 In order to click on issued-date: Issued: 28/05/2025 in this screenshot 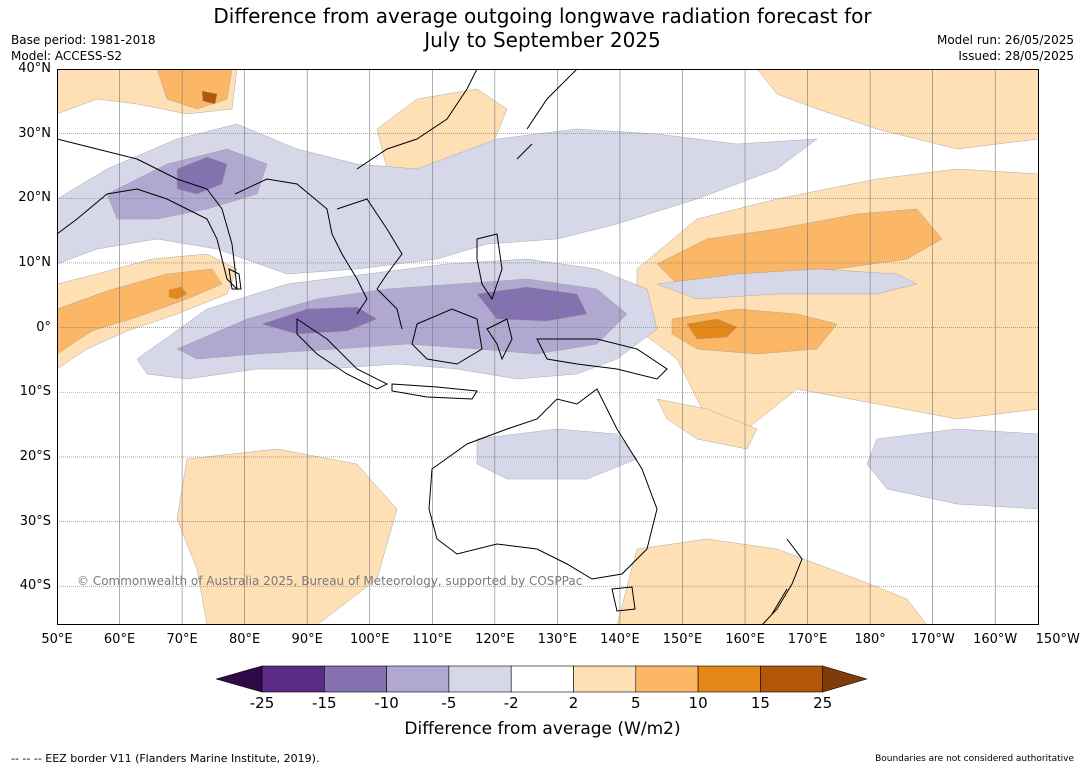, I will do `click(1016, 56)`.